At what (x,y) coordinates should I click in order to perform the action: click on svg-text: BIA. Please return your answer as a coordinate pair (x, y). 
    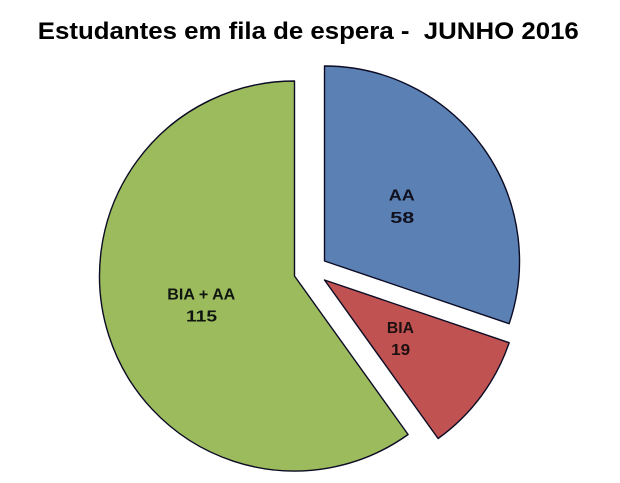
    Looking at the image, I should click on (400, 328).